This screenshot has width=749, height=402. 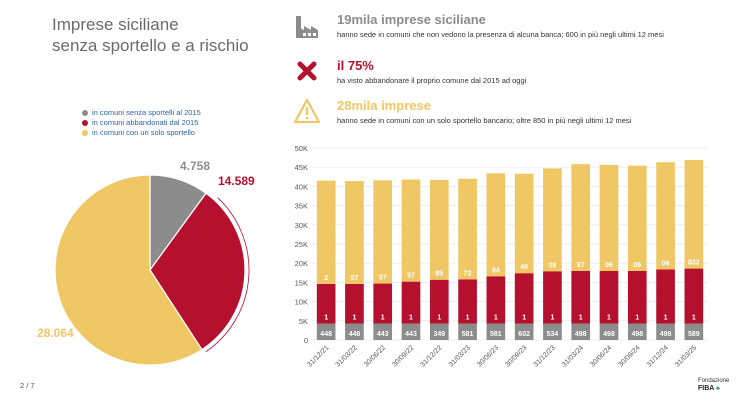 What do you see at coordinates (227, 275) in the screenshot?
I see `pie-slice-outline` at bounding box center [227, 275].